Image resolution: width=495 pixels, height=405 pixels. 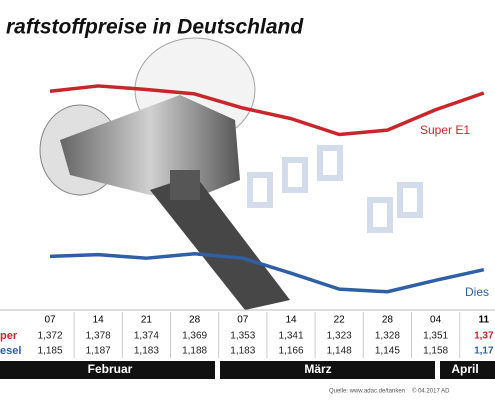 I want to click on value-label: 1,187, so click(x=98, y=351).